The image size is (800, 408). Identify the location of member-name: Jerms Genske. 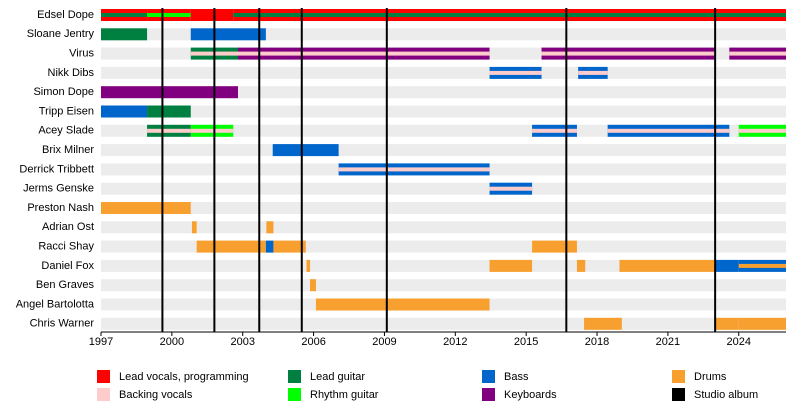
(58, 189).